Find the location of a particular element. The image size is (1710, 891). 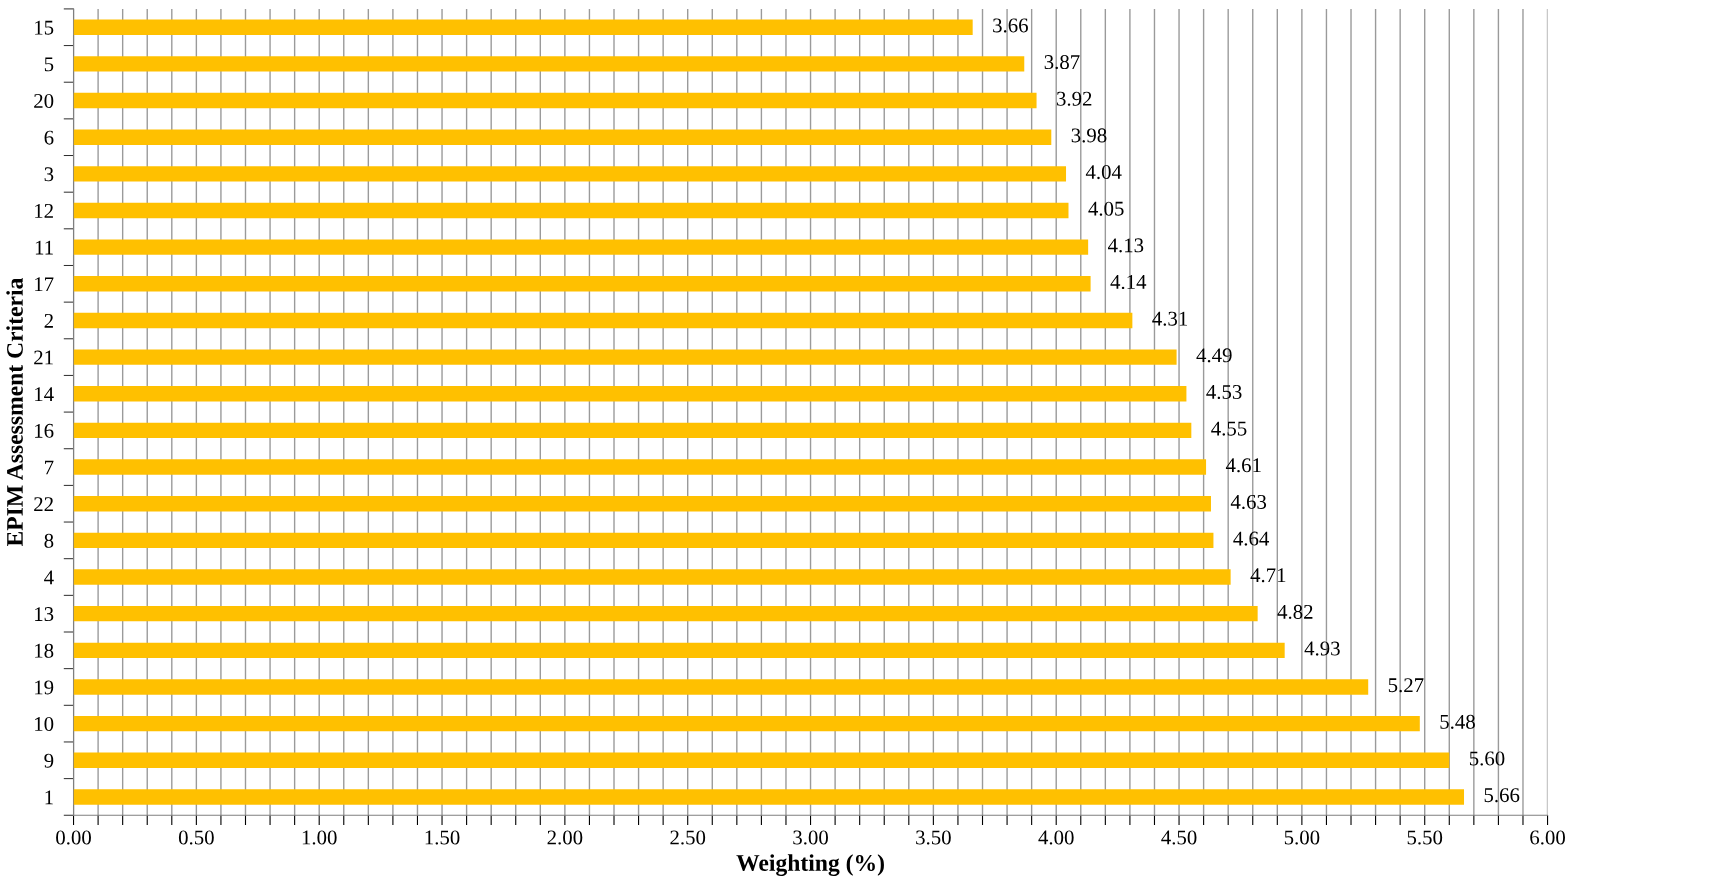

y-tick-label: 18 is located at coordinates (44, 650).